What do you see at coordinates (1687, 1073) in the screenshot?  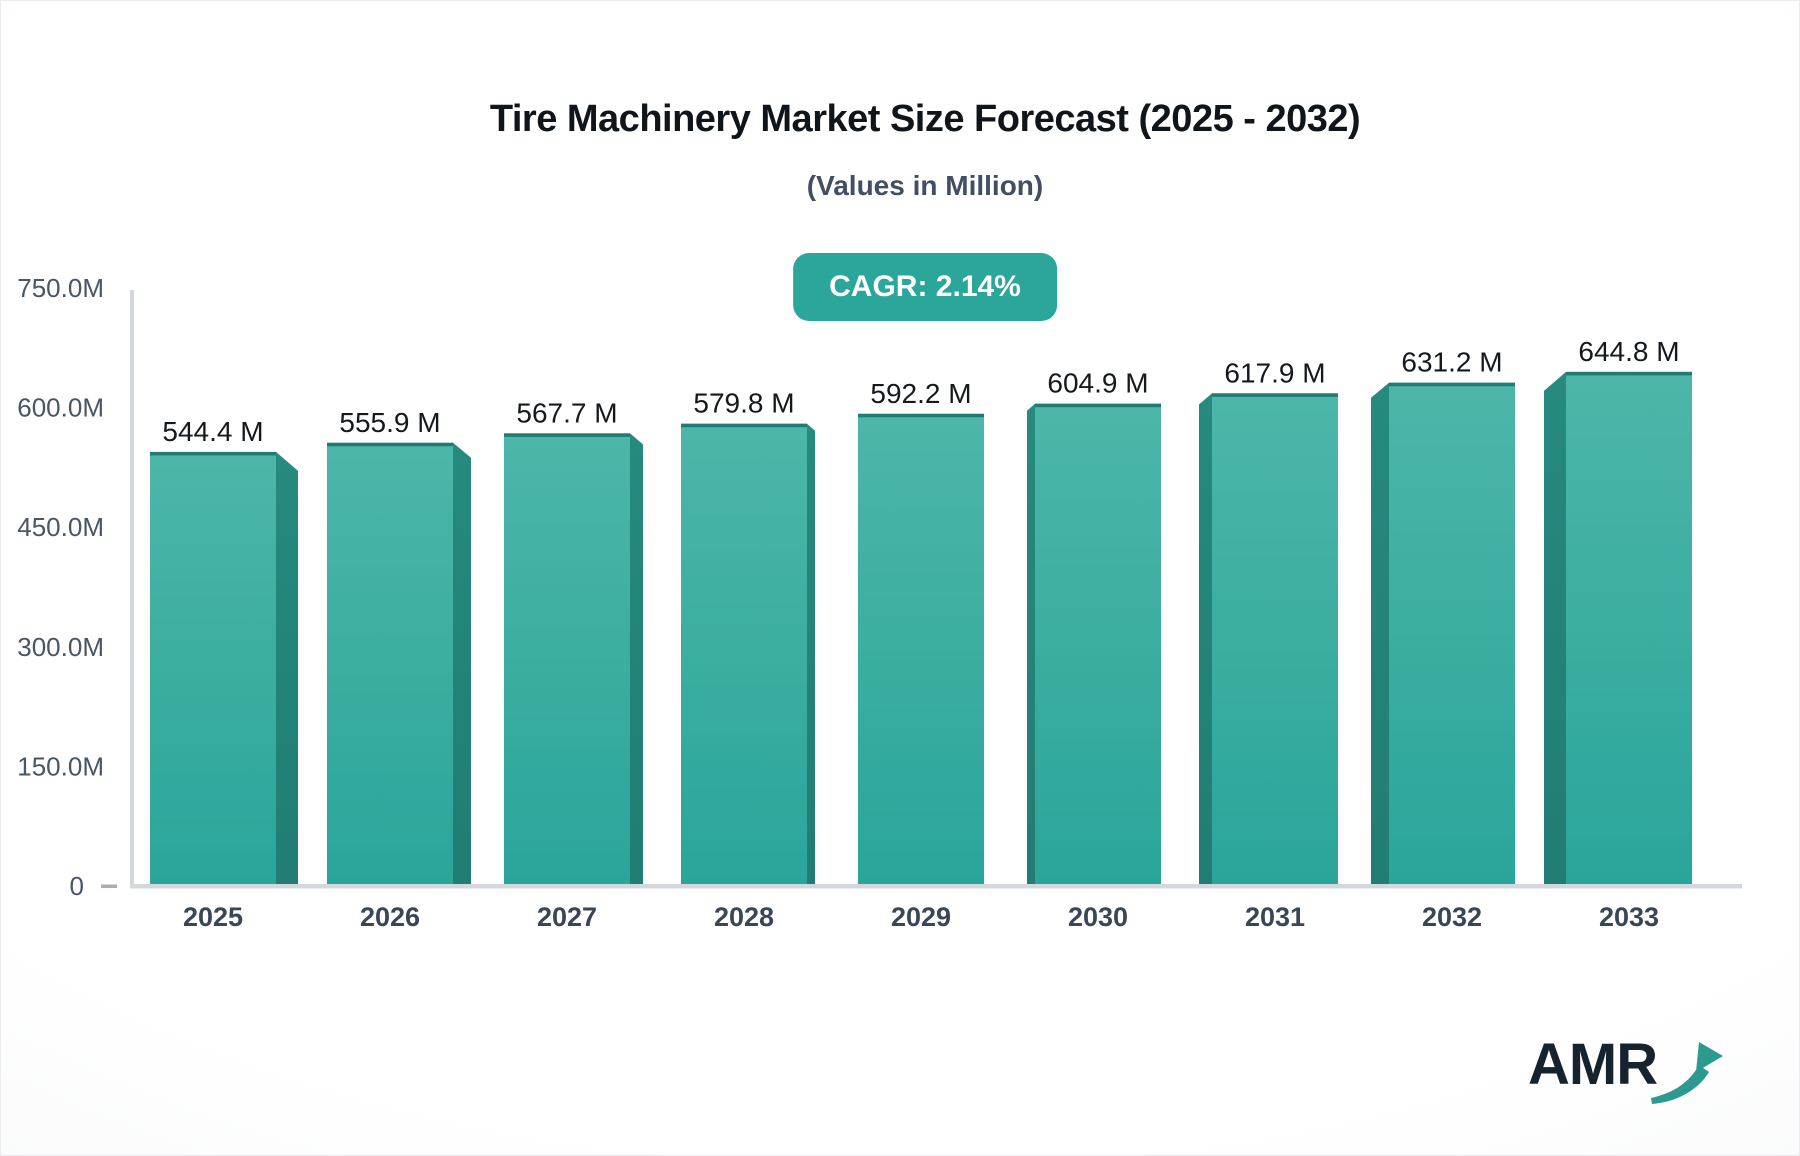 I see `growth-arrow-icon` at bounding box center [1687, 1073].